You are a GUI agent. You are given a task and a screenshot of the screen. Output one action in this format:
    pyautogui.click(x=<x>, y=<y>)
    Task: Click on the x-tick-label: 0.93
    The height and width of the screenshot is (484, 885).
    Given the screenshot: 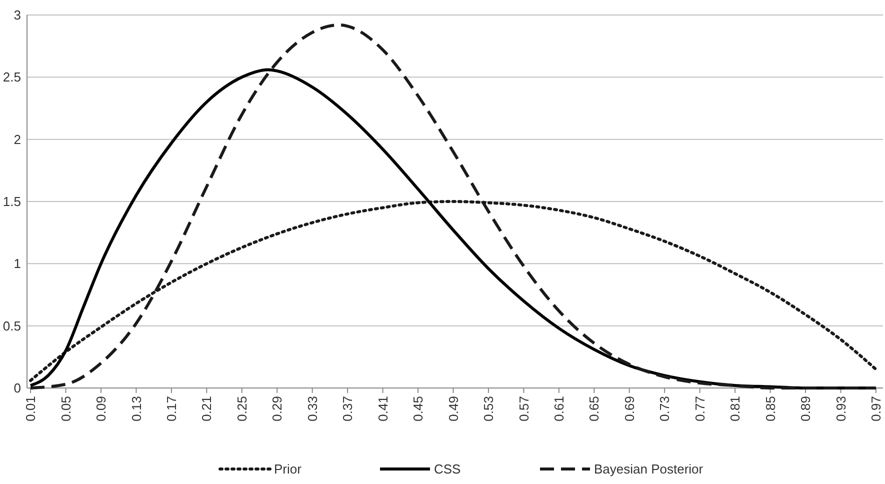 What is the action you would take?
    pyautogui.click(x=840, y=409)
    